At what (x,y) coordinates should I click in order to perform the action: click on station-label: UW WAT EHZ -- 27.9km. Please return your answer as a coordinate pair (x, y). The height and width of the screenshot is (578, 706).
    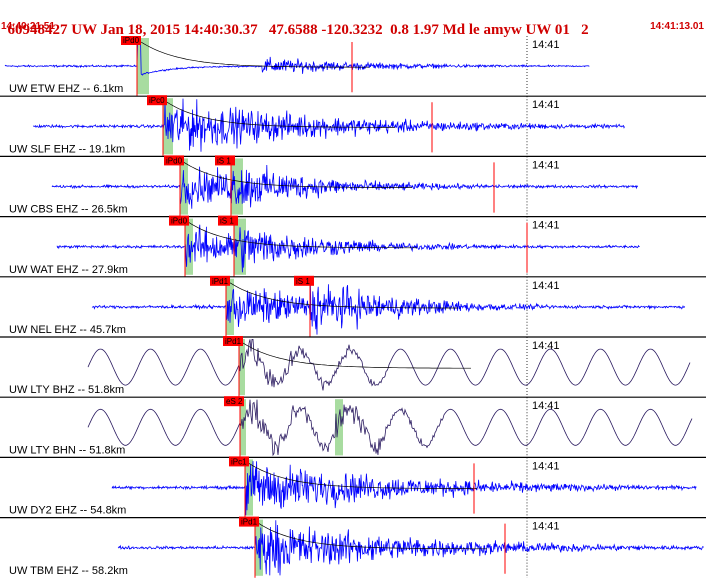
    Looking at the image, I should click on (68, 270).